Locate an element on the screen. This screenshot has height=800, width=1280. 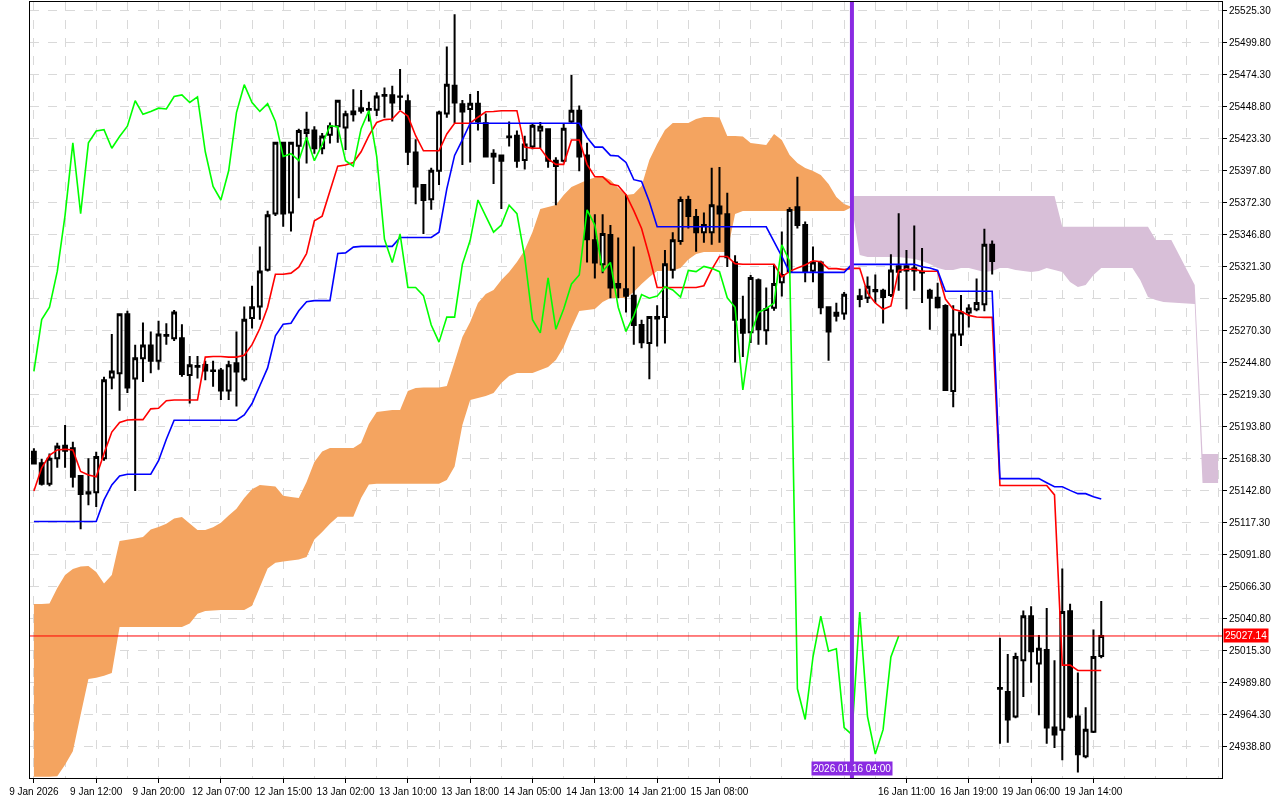
x-tick-label: 9 Jan 2026 is located at coordinates (34, 791).